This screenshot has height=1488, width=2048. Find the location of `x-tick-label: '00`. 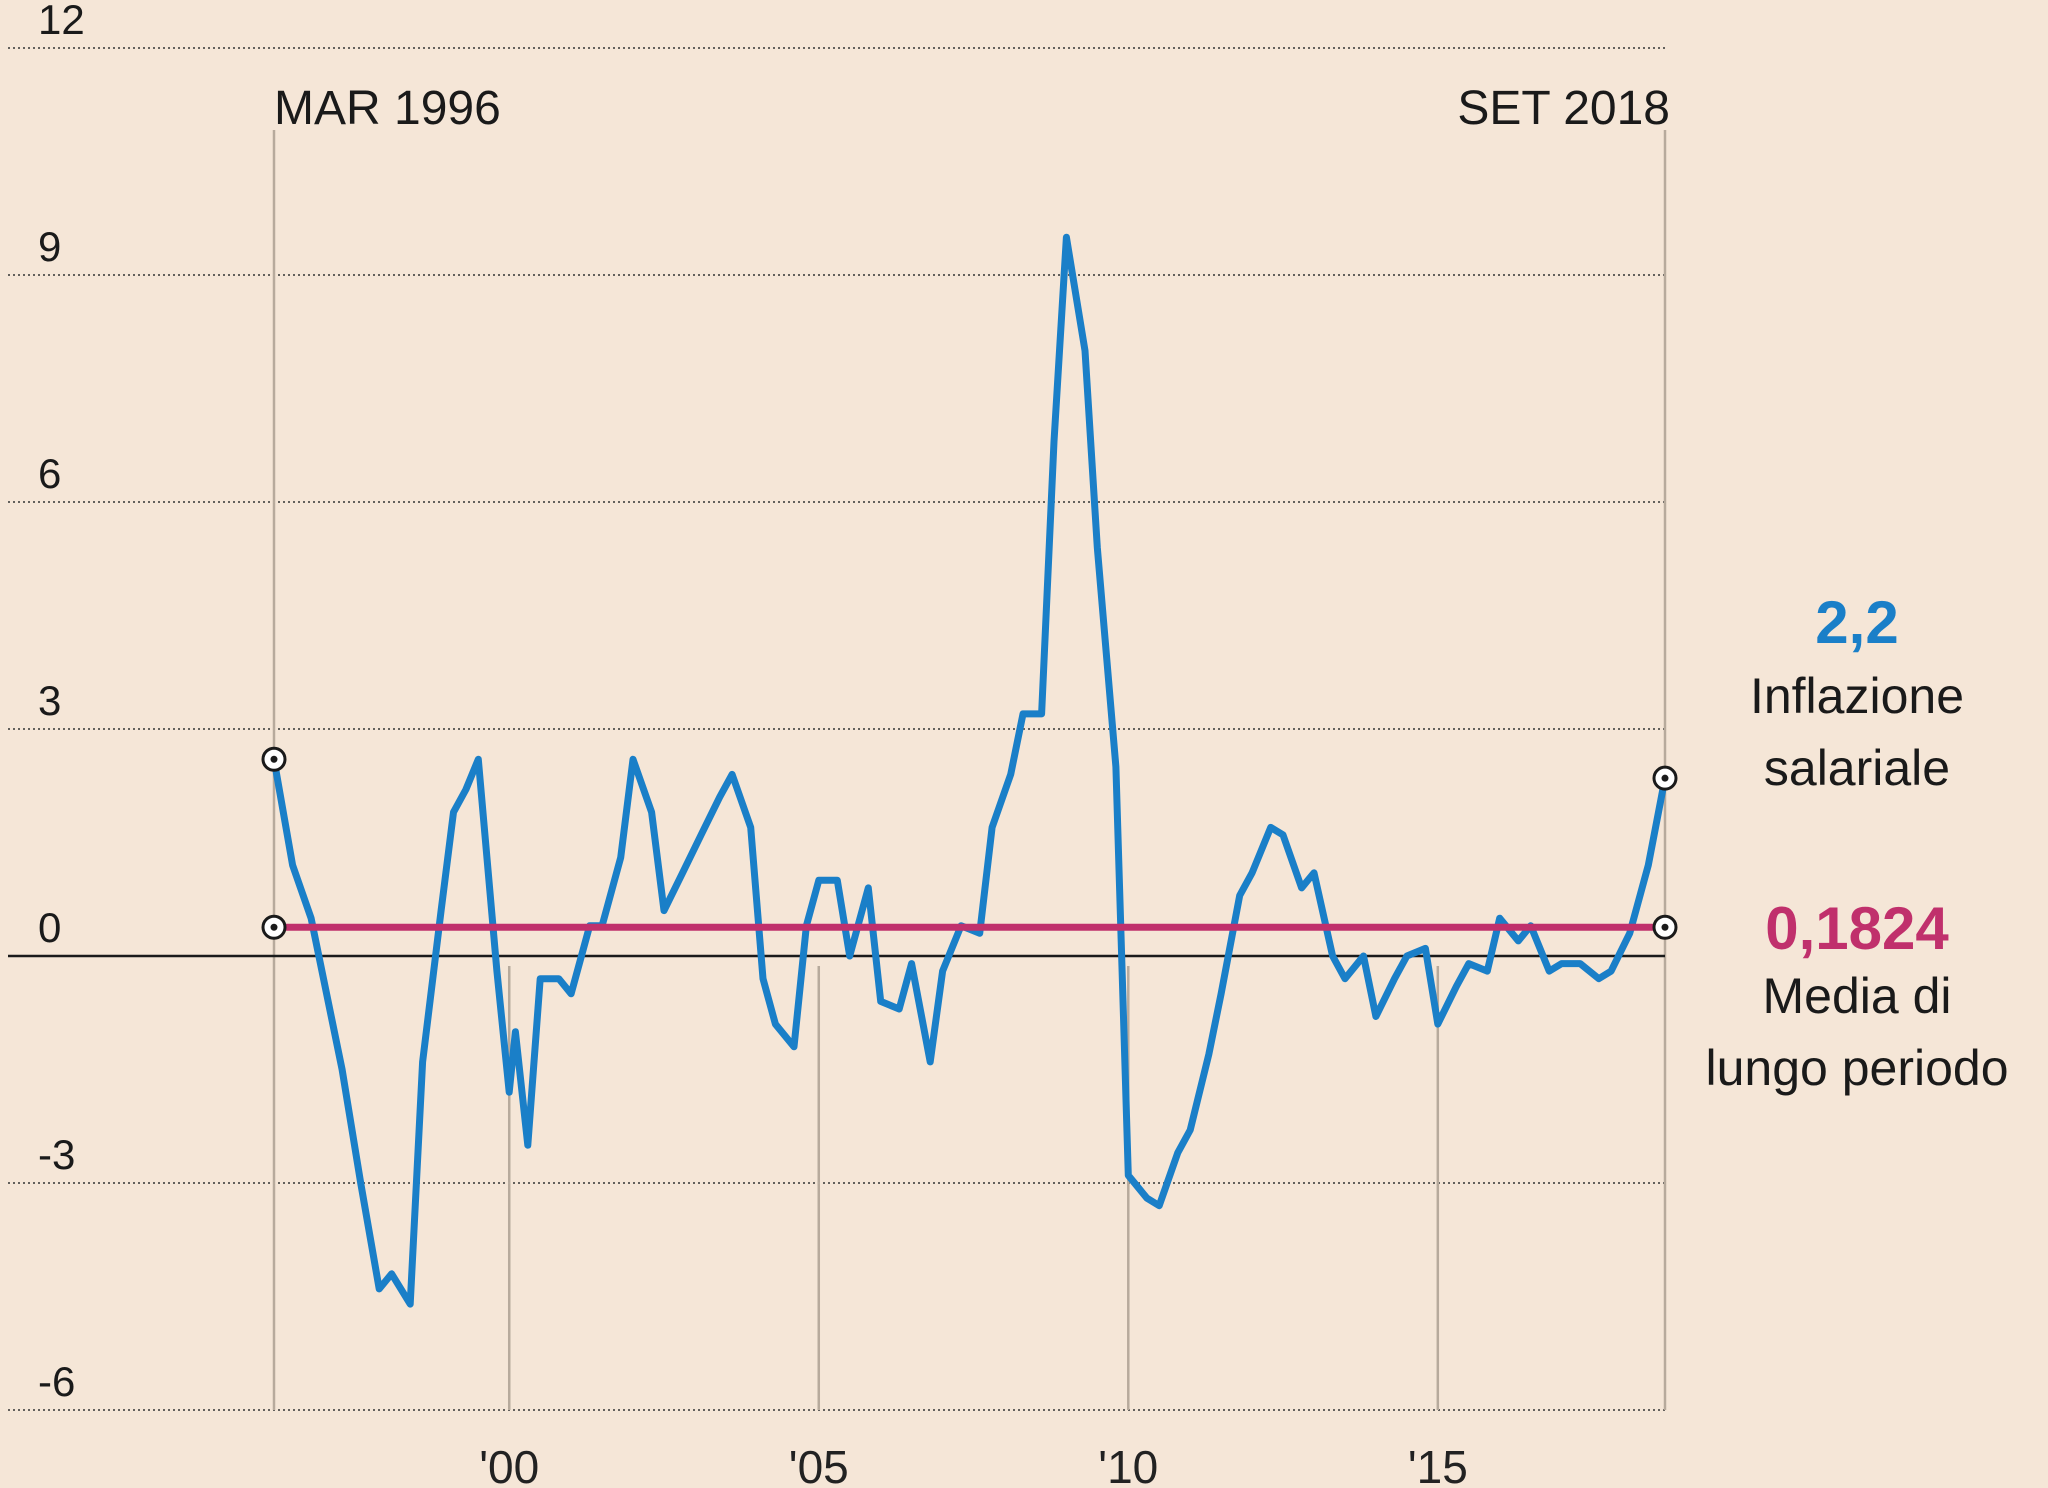

x-tick-label: '00 is located at coordinates (509, 1464).